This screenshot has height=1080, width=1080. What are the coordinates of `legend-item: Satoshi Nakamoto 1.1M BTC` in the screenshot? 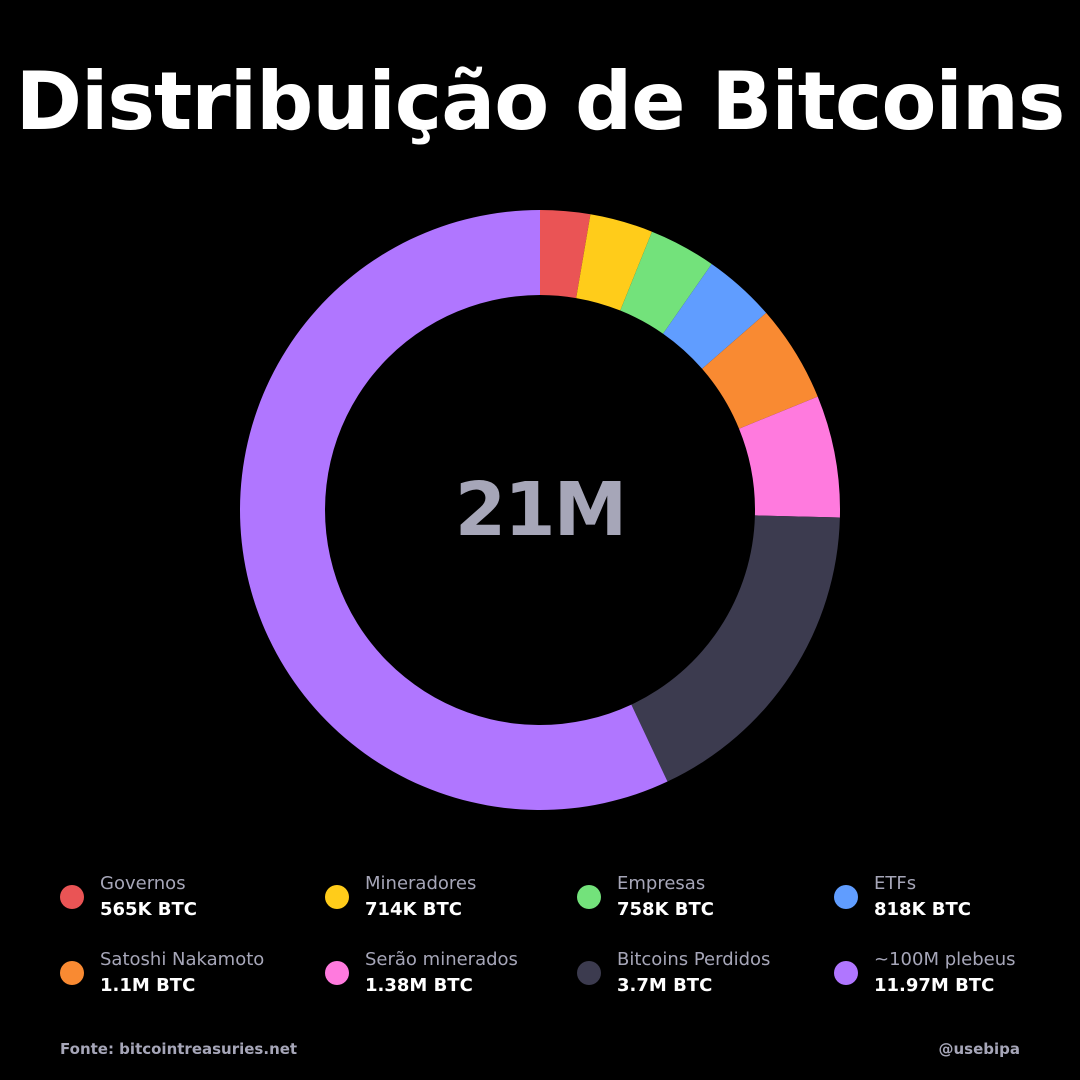 It's located at (192, 972).